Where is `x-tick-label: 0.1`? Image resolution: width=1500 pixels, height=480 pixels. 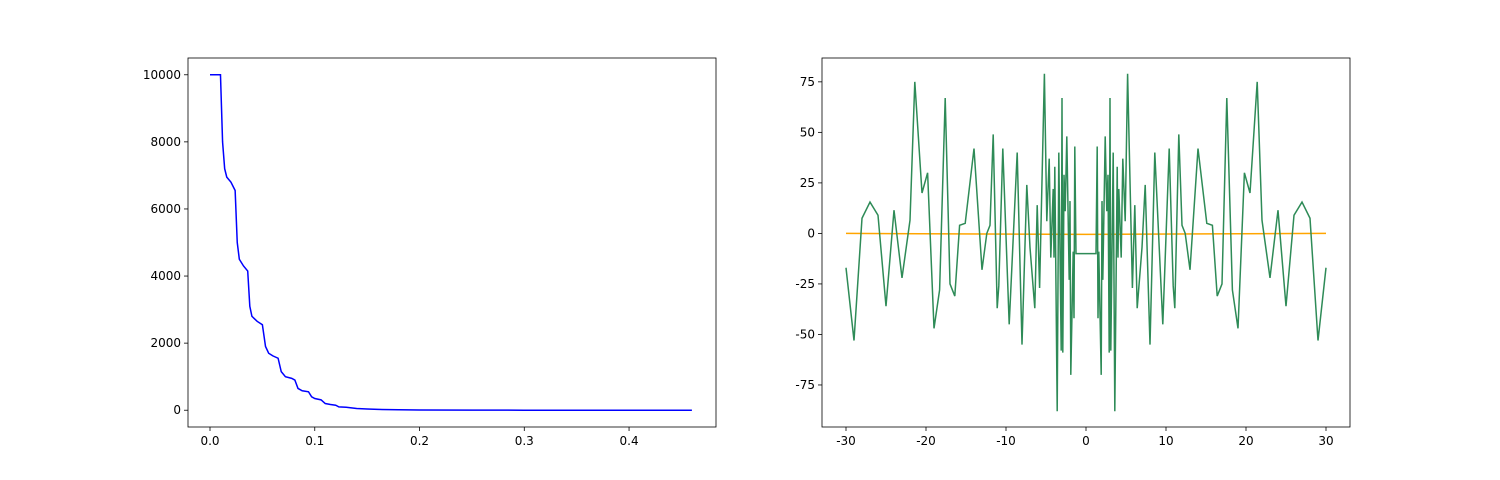 x-tick-label: 0.1 is located at coordinates (314, 441).